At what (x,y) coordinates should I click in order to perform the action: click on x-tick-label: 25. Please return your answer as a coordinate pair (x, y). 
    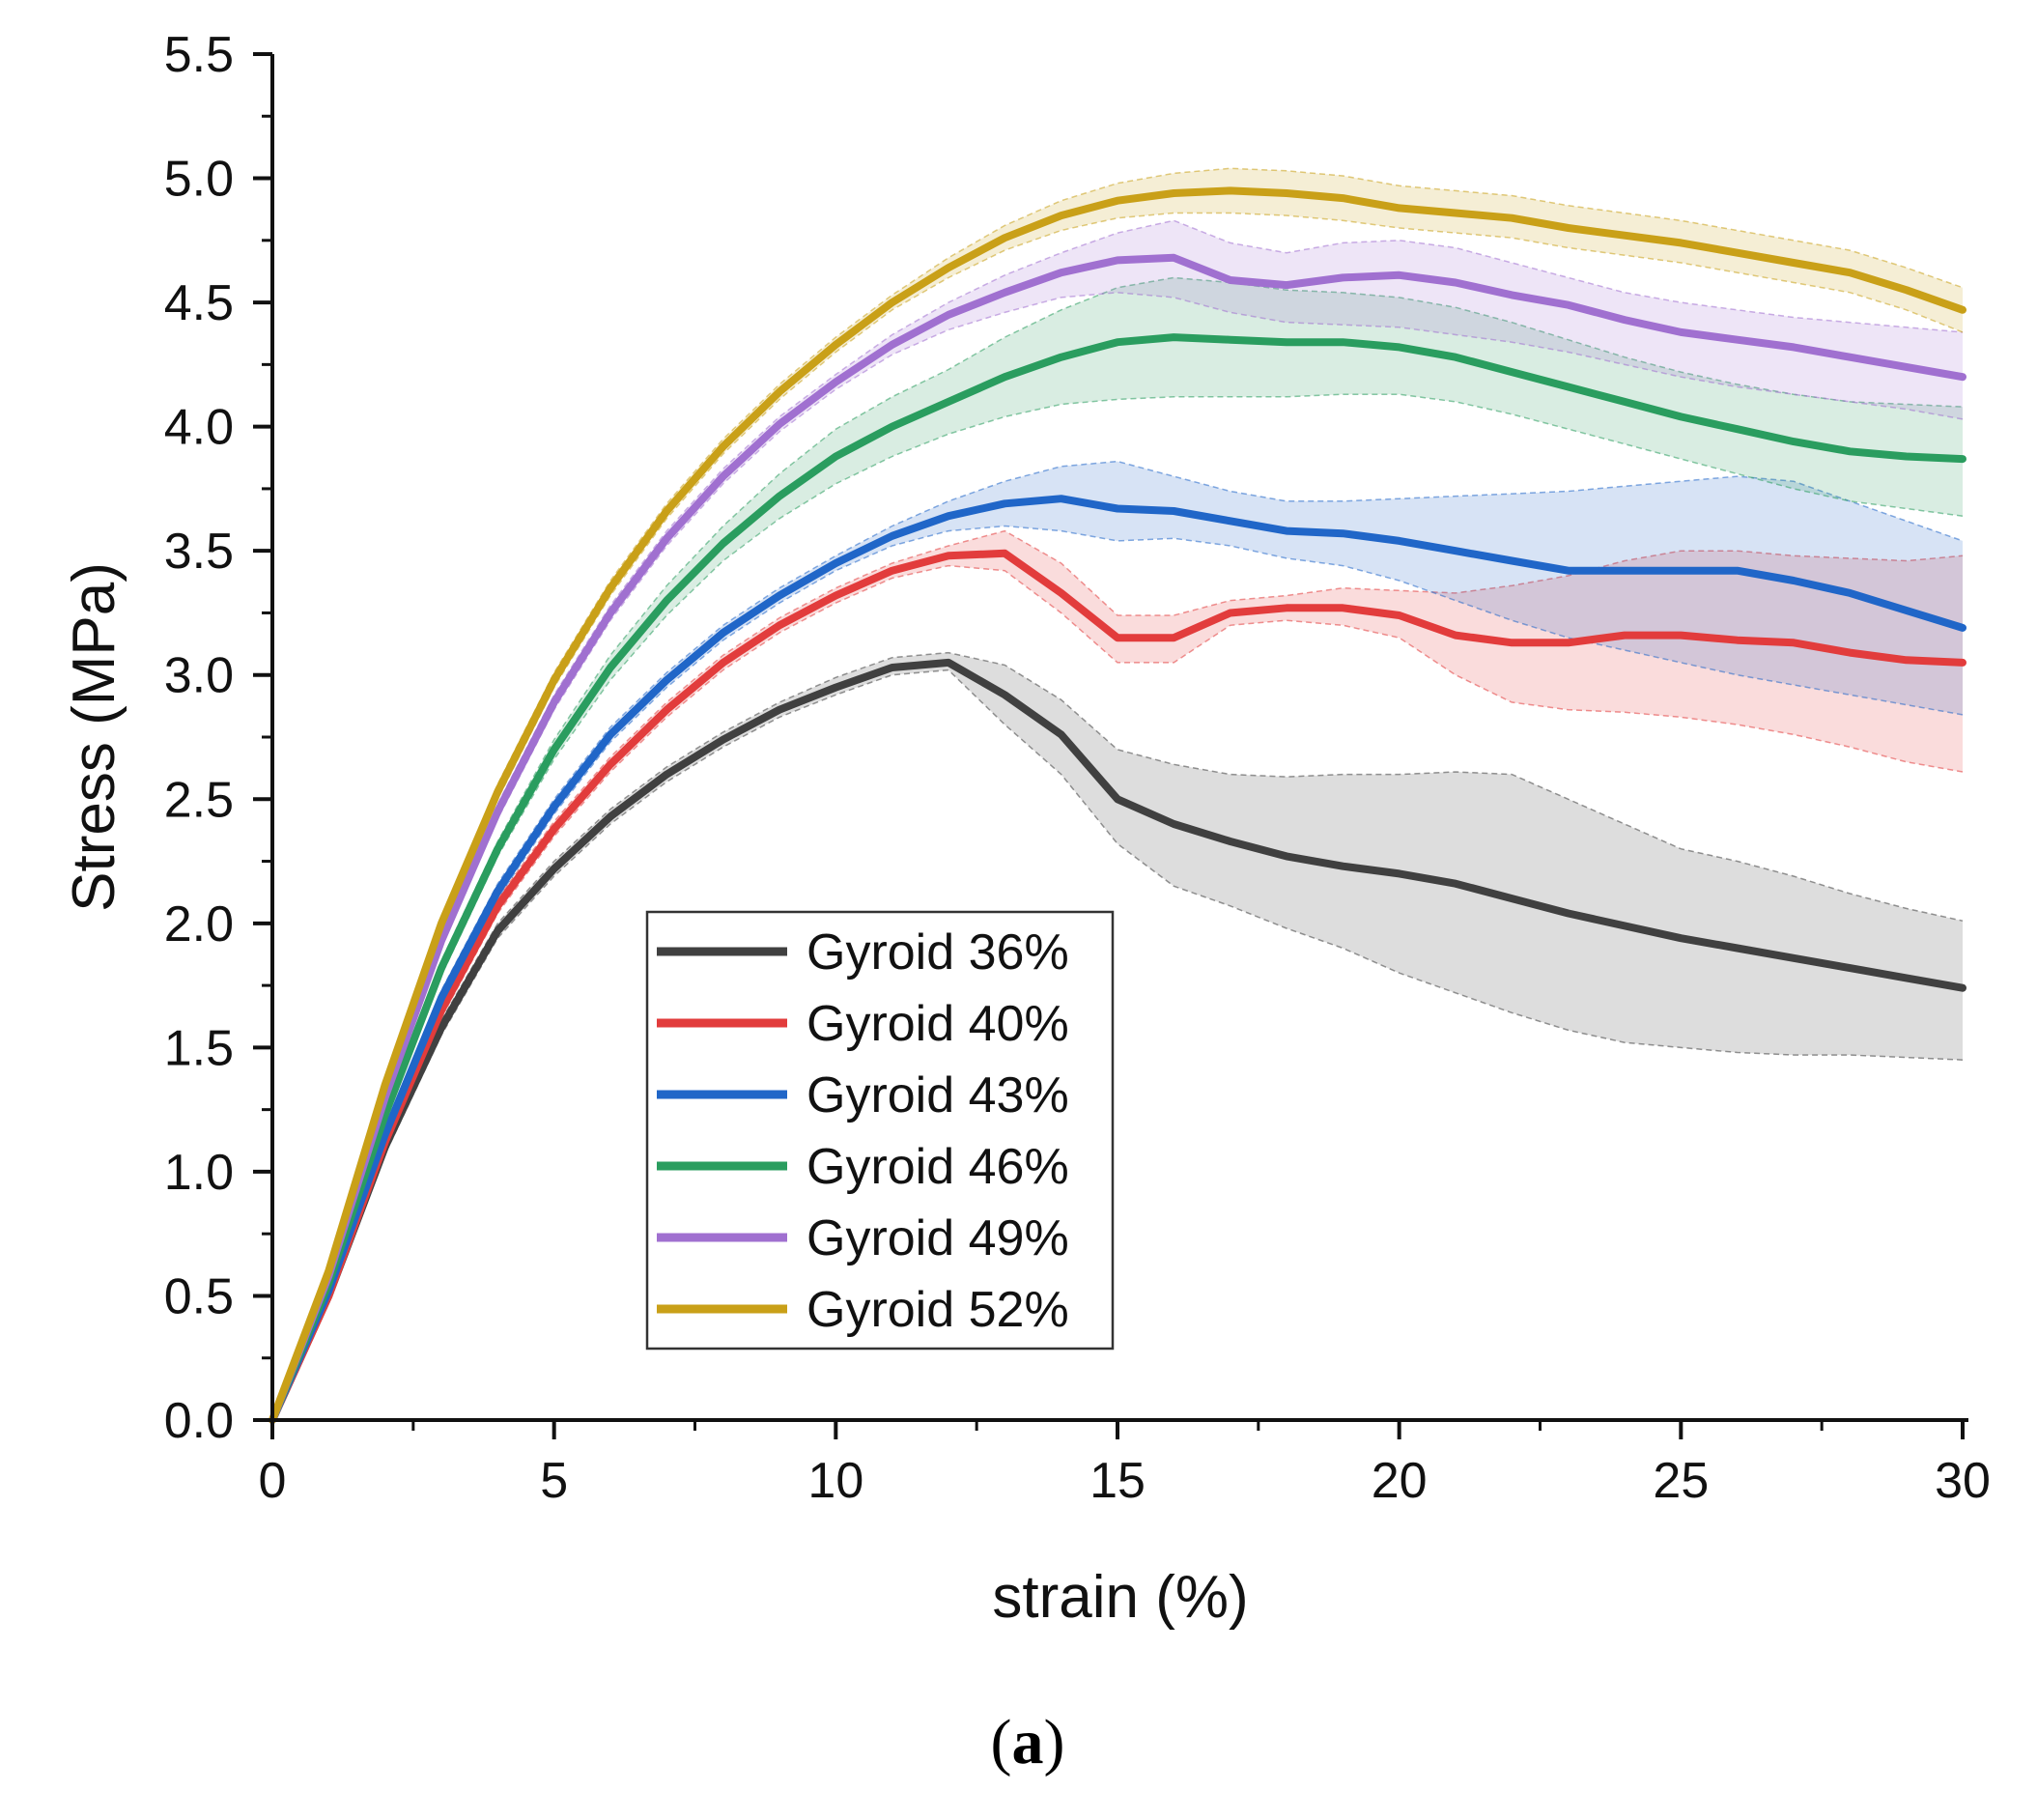
    Looking at the image, I should click on (1681, 1481).